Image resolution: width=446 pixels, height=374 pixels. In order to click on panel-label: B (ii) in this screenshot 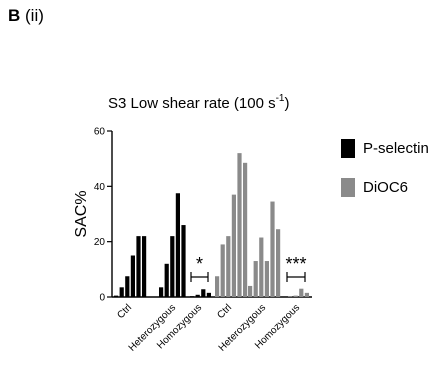, I will do `click(26, 16)`.